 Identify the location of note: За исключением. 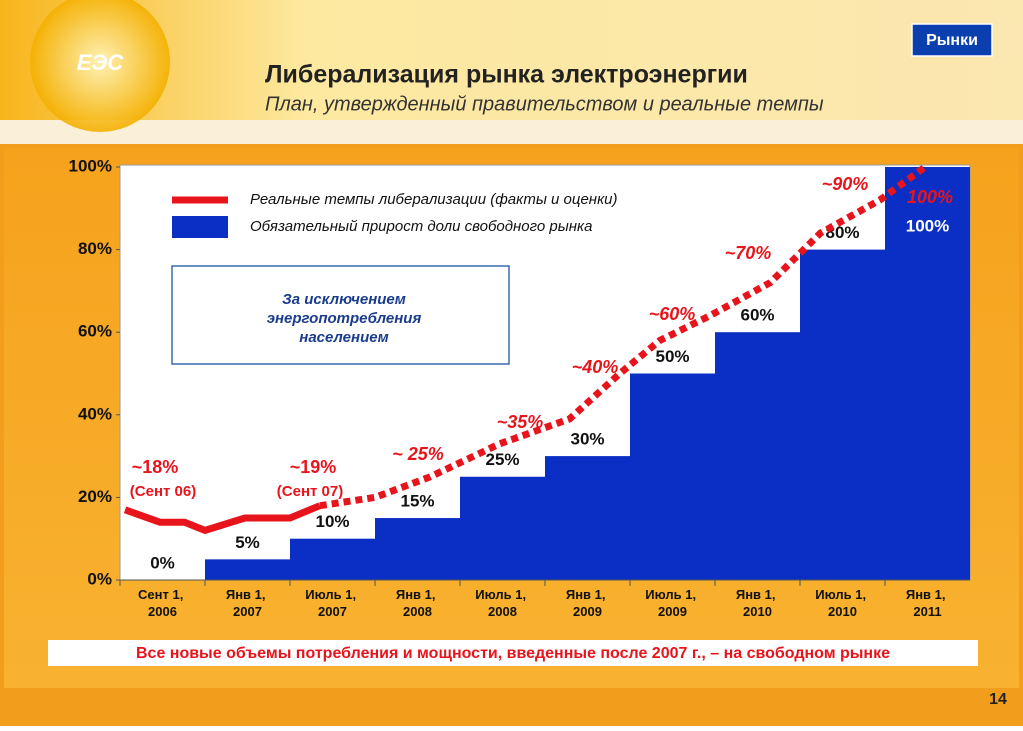
(344, 299).